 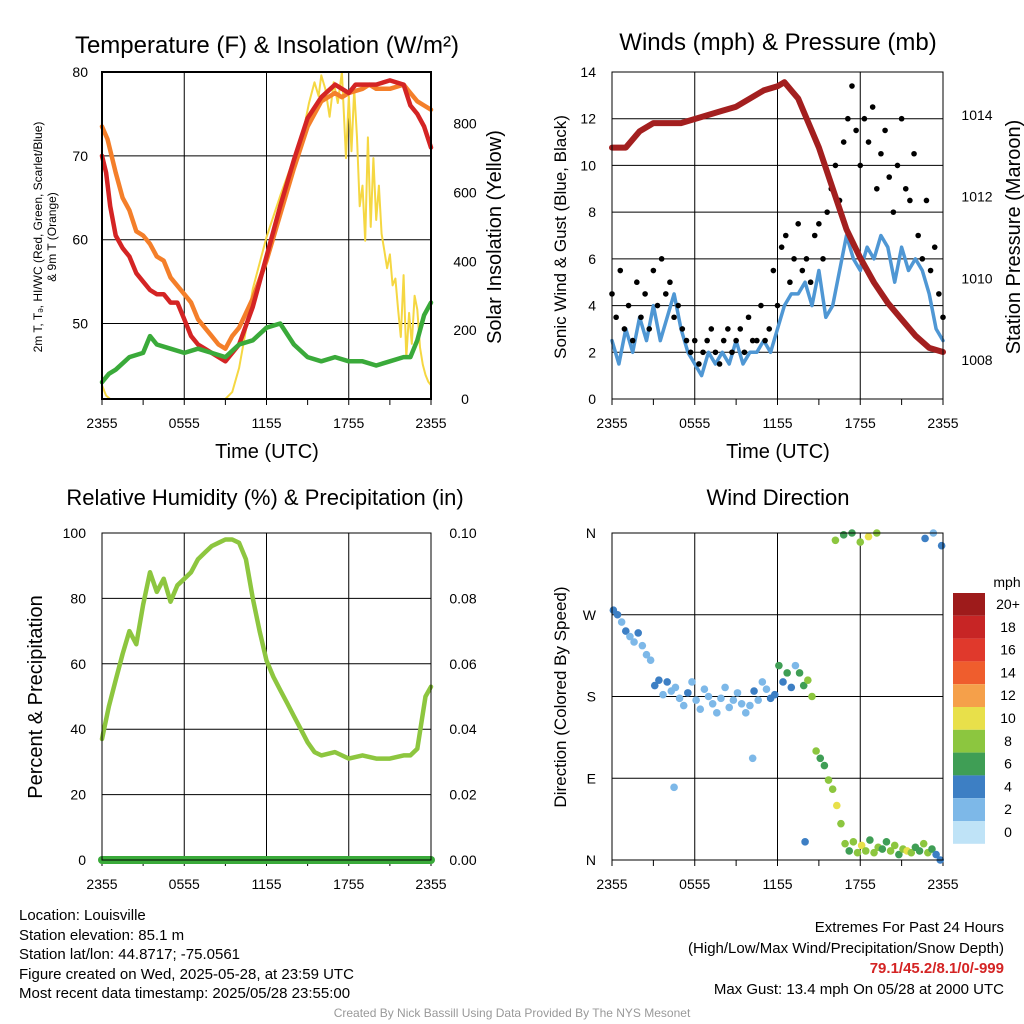 What do you see at coordinates (1008, 650) in the screenshot?
I see `legend-label: 16` at bounding box center [1008, 650].